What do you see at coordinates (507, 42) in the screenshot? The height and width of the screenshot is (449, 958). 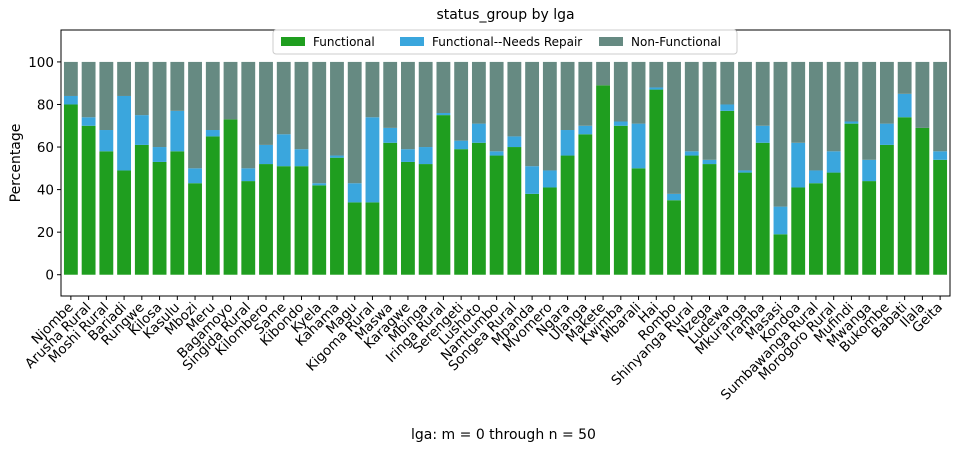 I see `legend-label: Functional--Needs Repair` at bounding box center [507, 42].